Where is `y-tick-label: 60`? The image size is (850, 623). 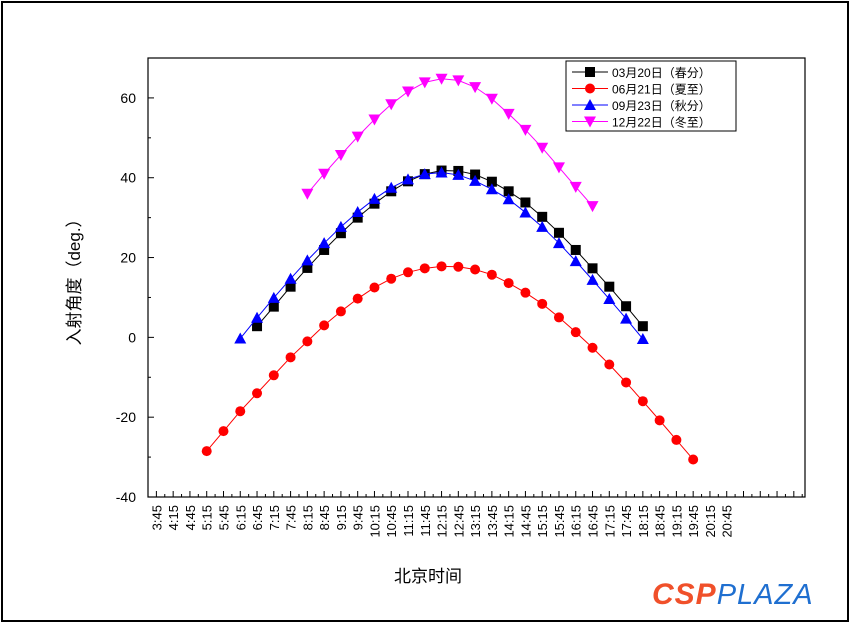
y-tick-label: 60 is located at coordinates (128, 98).